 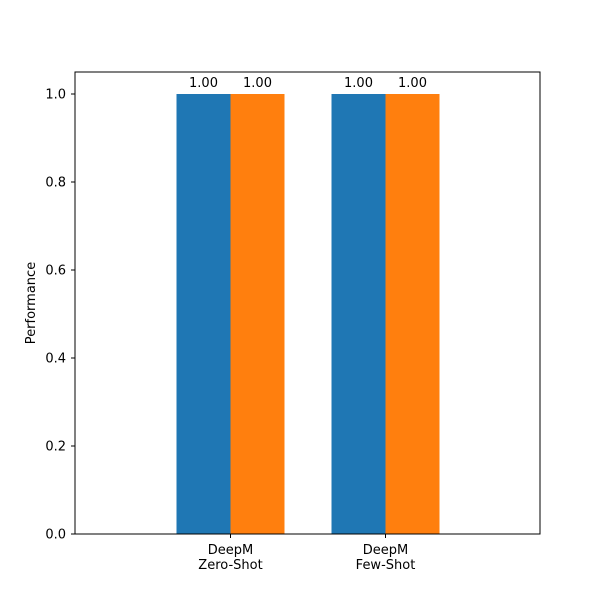 I want to click on y-axis: 0.0 0.2 0.4 0.6 0.8 1.0, so click(x=60, y=315).